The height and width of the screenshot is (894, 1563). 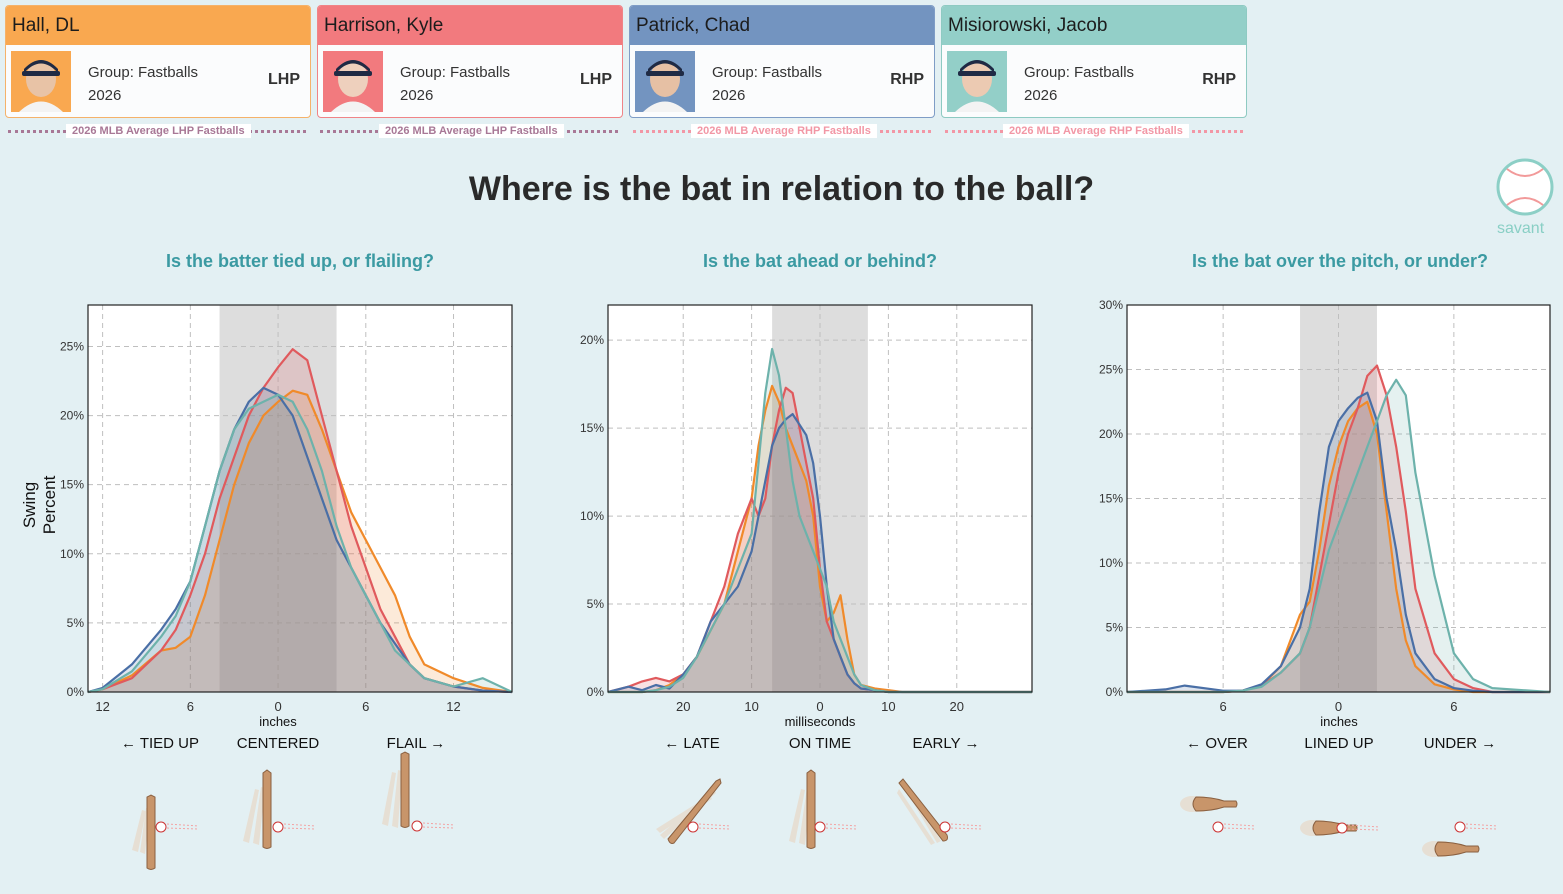 I want to click on zone-label: ← TIED UP, so click(x=160, y=743).